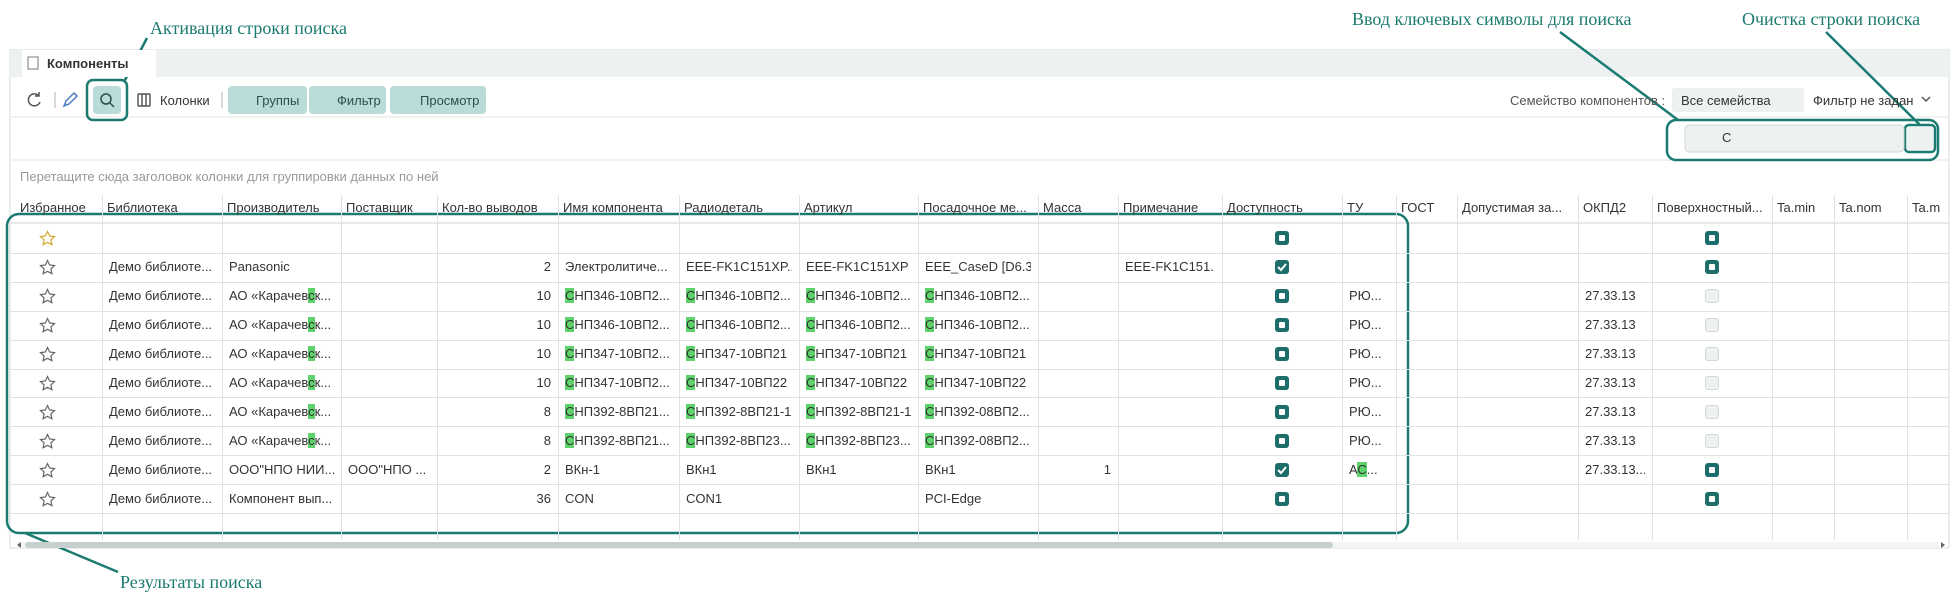 The width and height of the screenshot is (1954, 605). Describe the element at coordinates (438, 100) in the screenshot. I see `view-button: Просмотр` at that location.